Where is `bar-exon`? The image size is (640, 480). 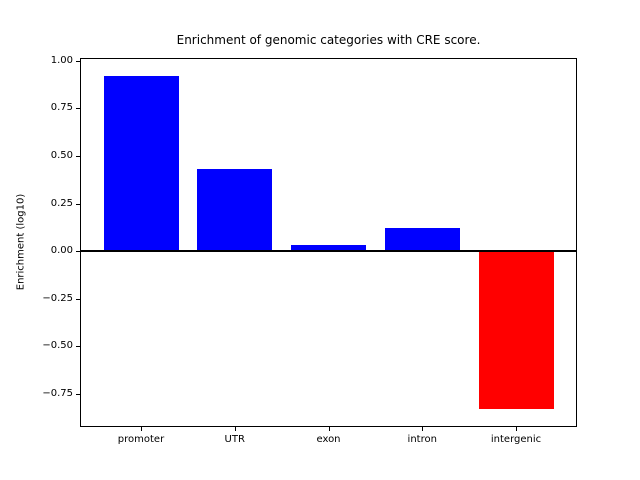 bar-exon is located at coordinates (328, 248).